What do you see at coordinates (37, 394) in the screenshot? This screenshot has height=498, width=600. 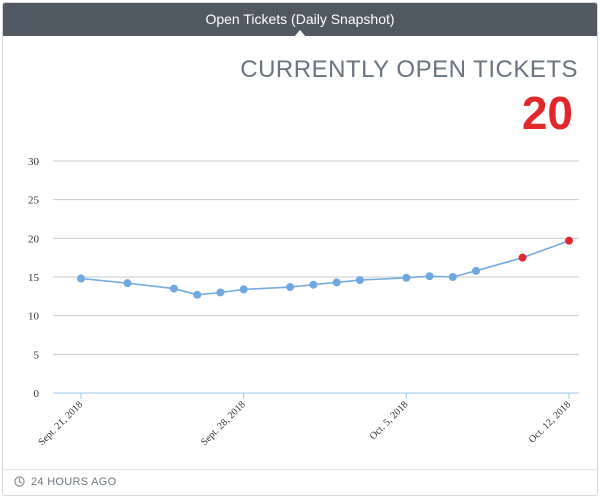 I see `y-tick-label: 0` at bounding box center [37, 394].